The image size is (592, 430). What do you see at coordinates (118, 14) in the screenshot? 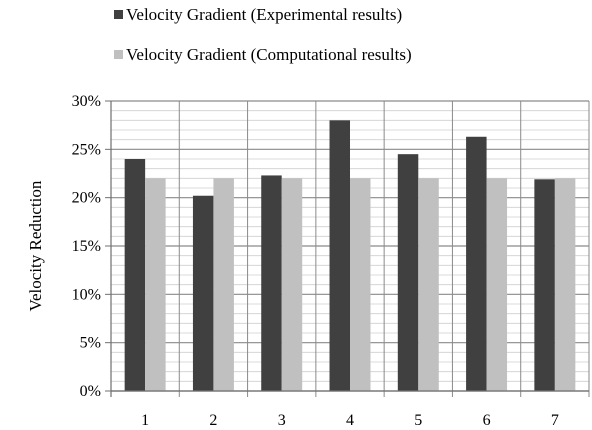
I see `legend-swatch-experimental` at bounding box center [118, 14].